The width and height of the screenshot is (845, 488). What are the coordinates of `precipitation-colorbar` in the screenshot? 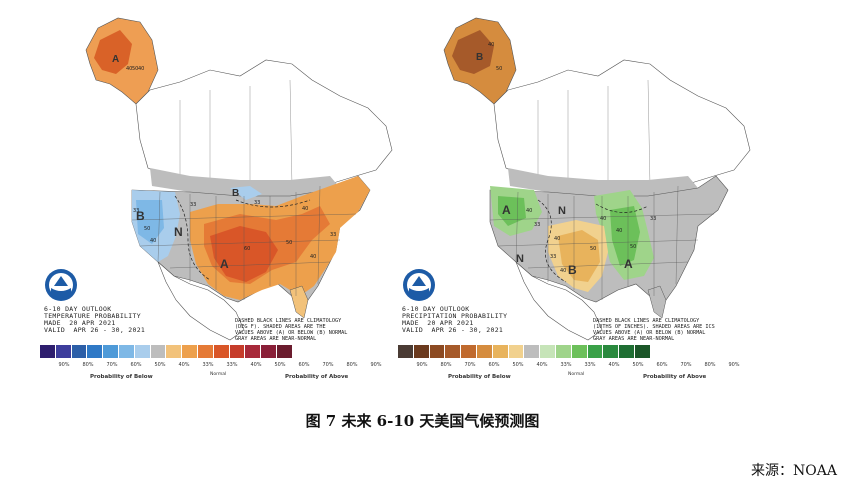 It's located at (524, 351).